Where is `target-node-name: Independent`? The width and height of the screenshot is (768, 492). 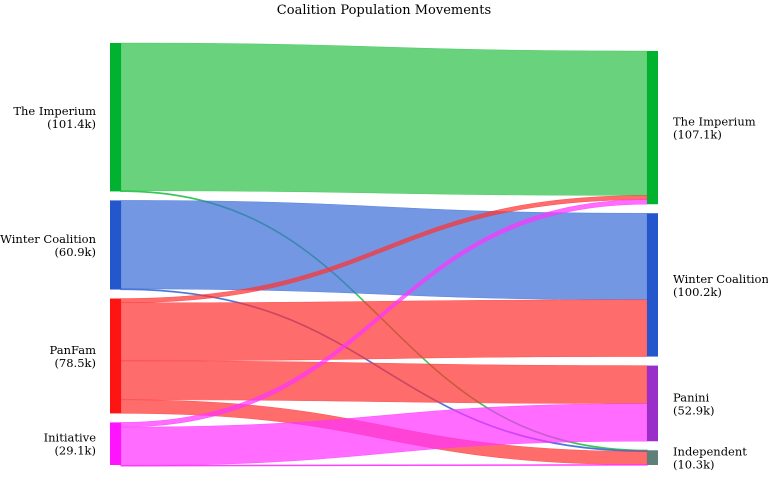
target-node-name: Independent is located at coordinates (710, 452).